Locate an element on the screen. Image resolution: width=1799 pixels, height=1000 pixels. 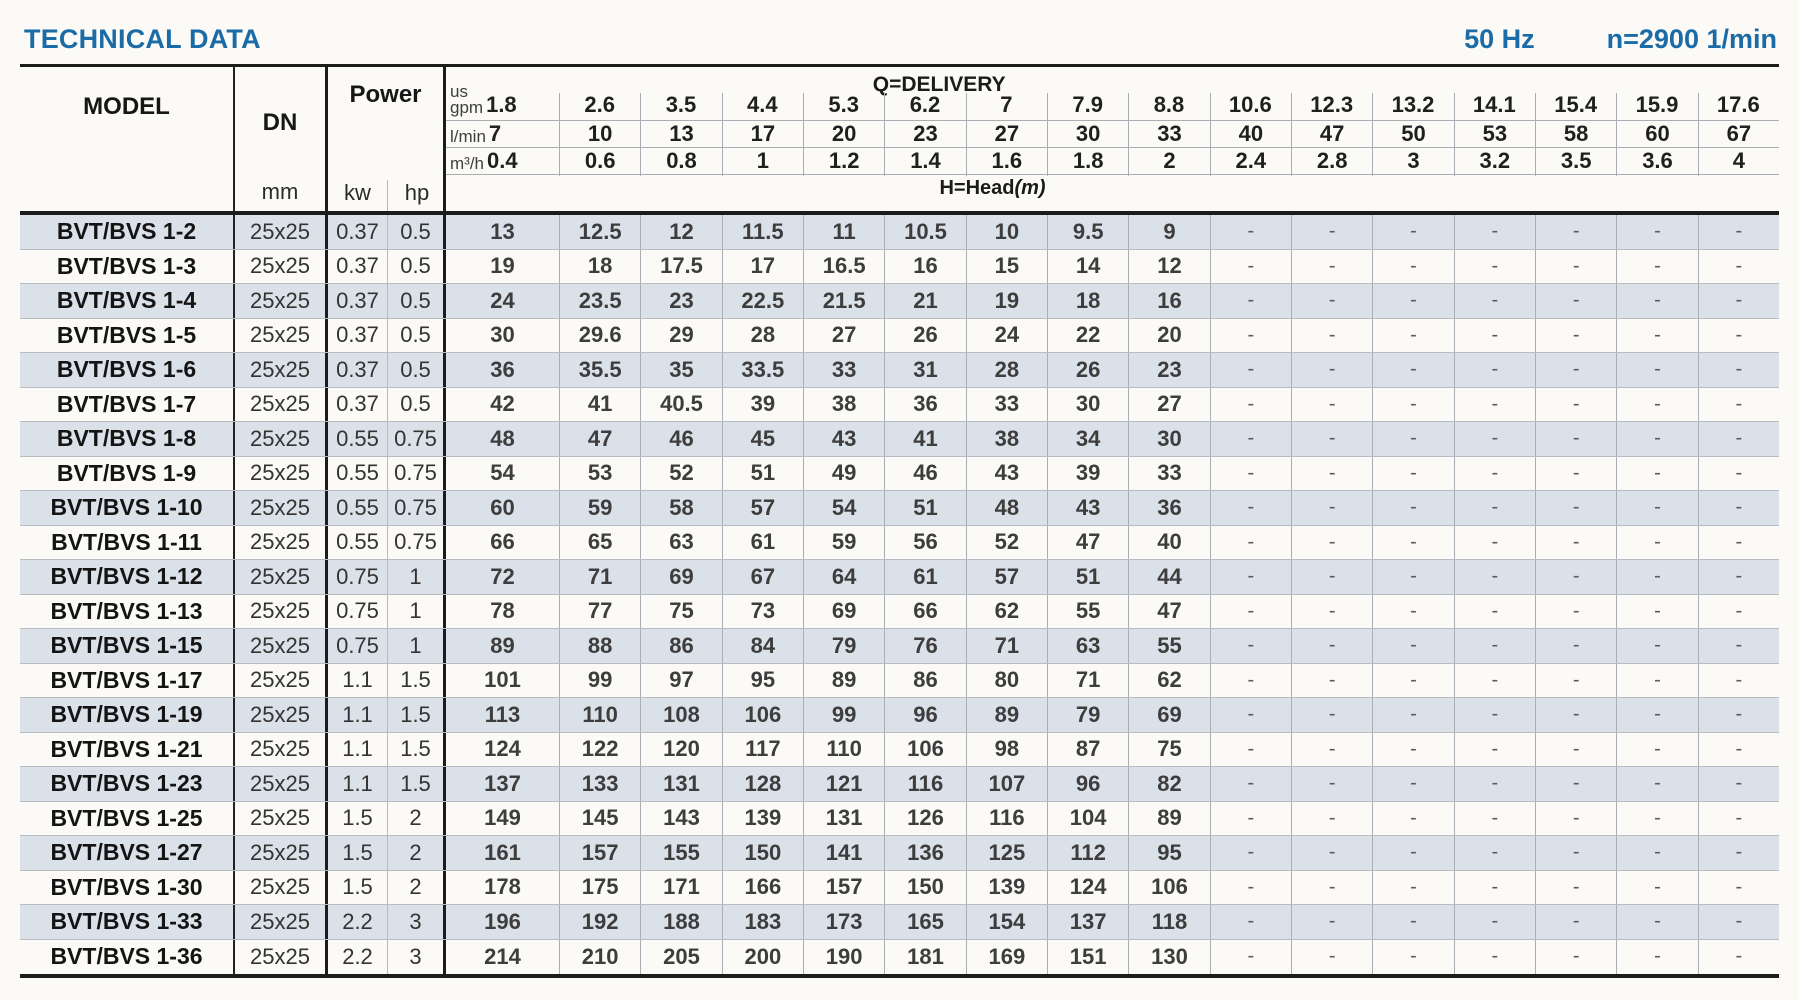
head-value-cell: 104 is located at coordinates (1087, 818).